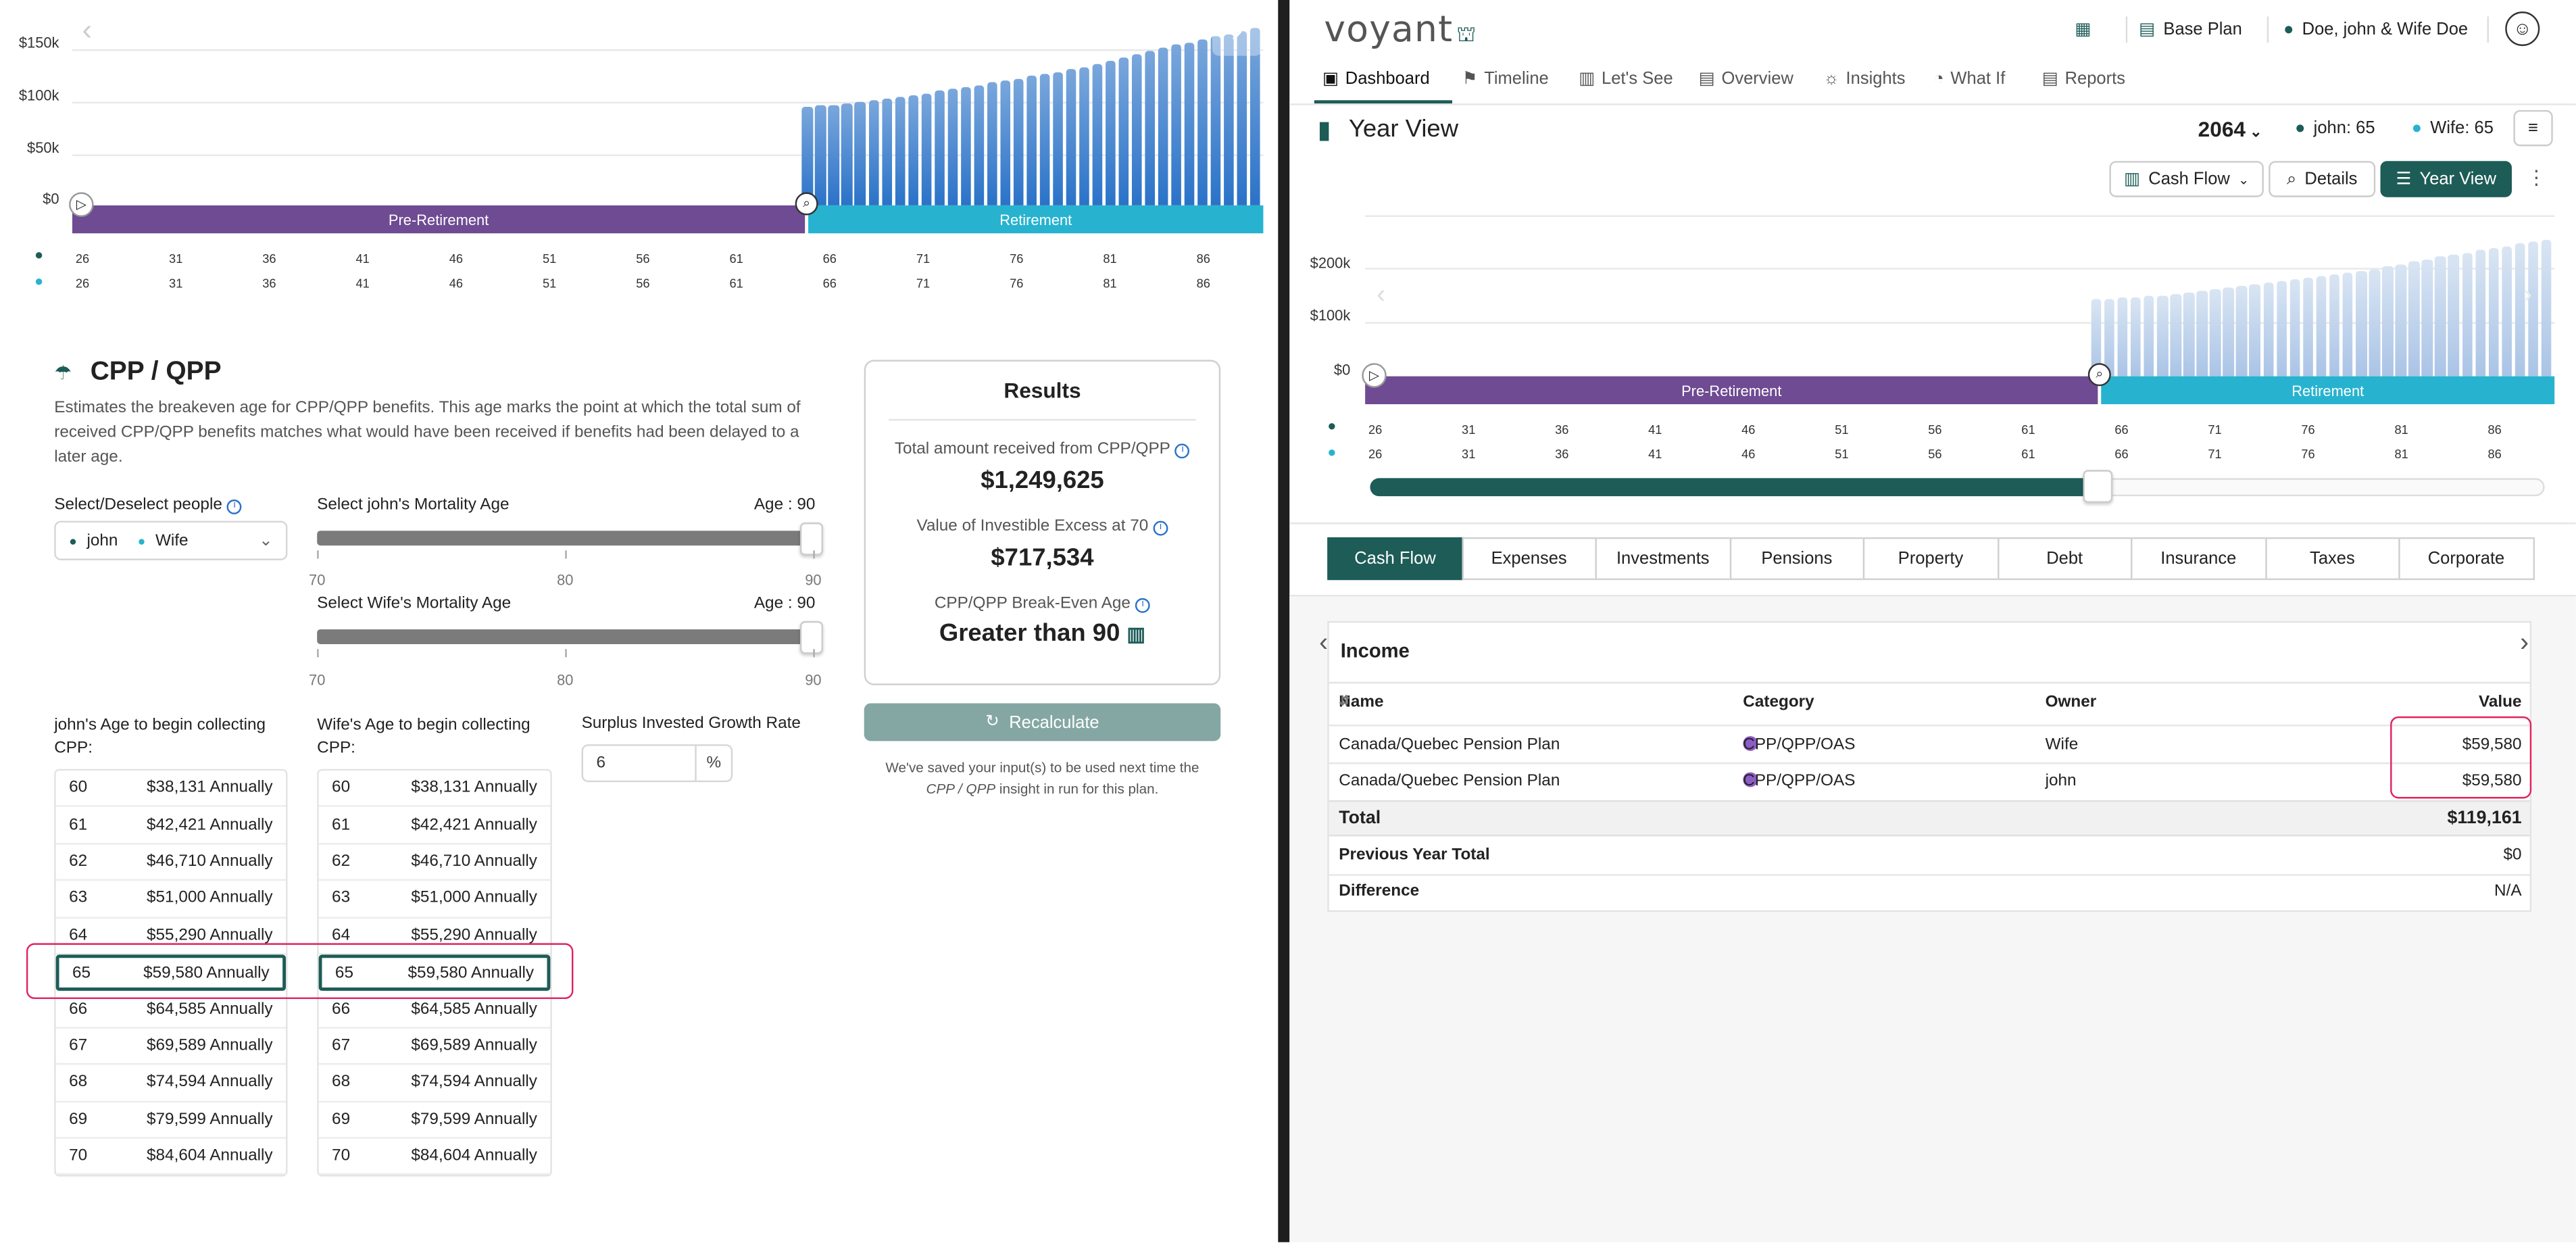  Describe the element at coordinates (2186, 179) in the screenshot. I see `cash-flow-dropdown: ▥ Cash Flow ⌄` at that location.